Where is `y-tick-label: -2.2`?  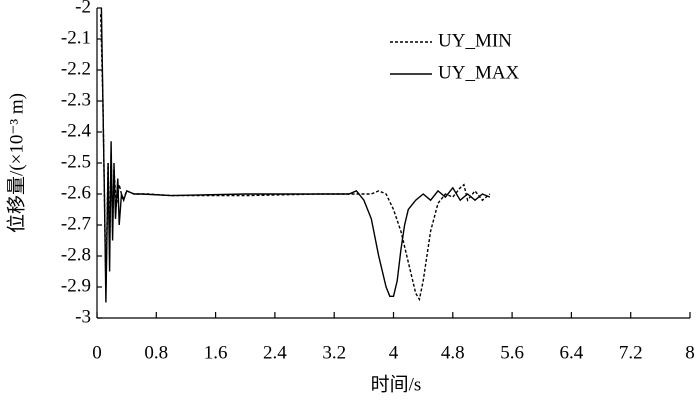
y-tick-label: -2.2 is located at coordinates (76, 68).